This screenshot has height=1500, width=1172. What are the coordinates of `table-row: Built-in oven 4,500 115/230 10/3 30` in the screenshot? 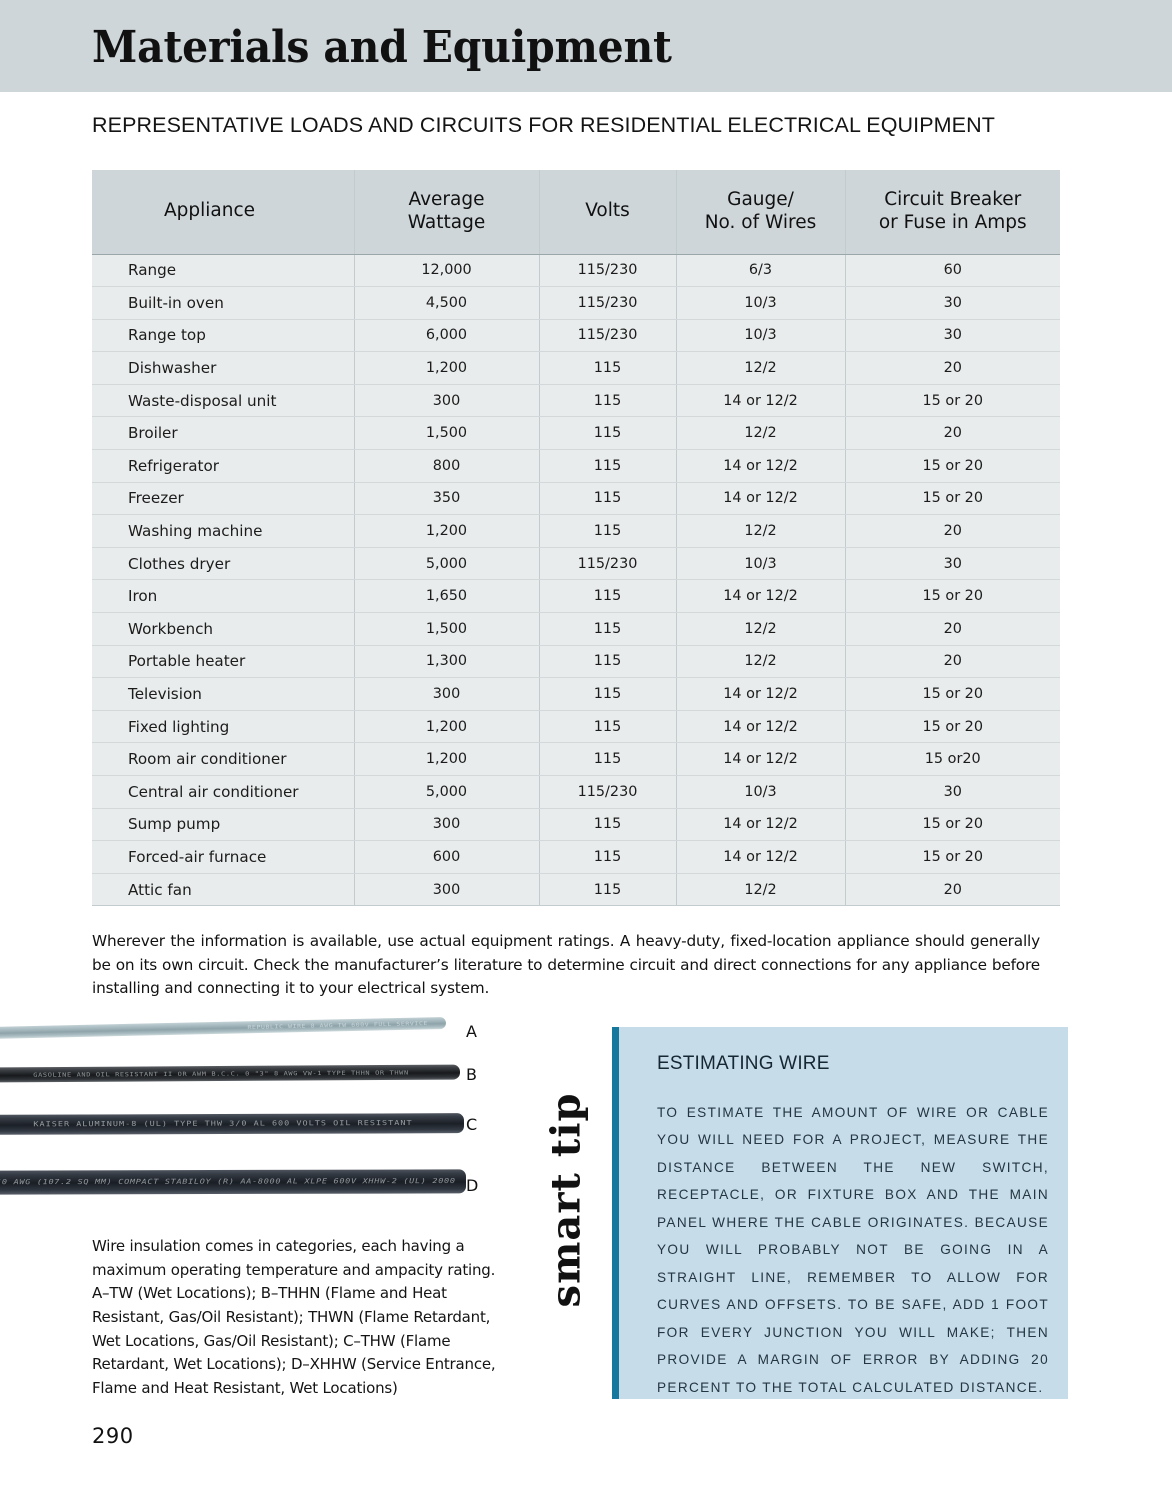 It's located at (576, 303).